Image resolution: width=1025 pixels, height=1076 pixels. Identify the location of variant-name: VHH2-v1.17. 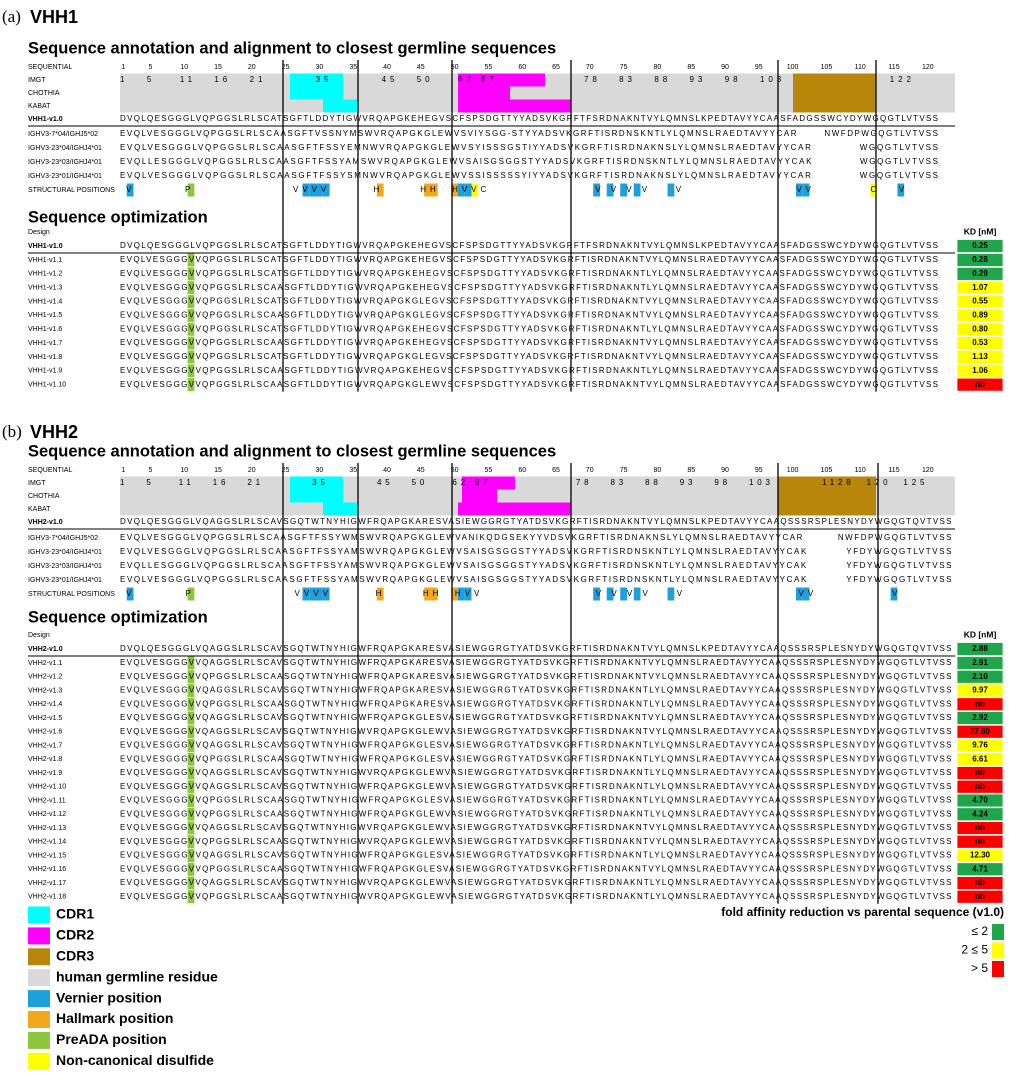
(47, 883).